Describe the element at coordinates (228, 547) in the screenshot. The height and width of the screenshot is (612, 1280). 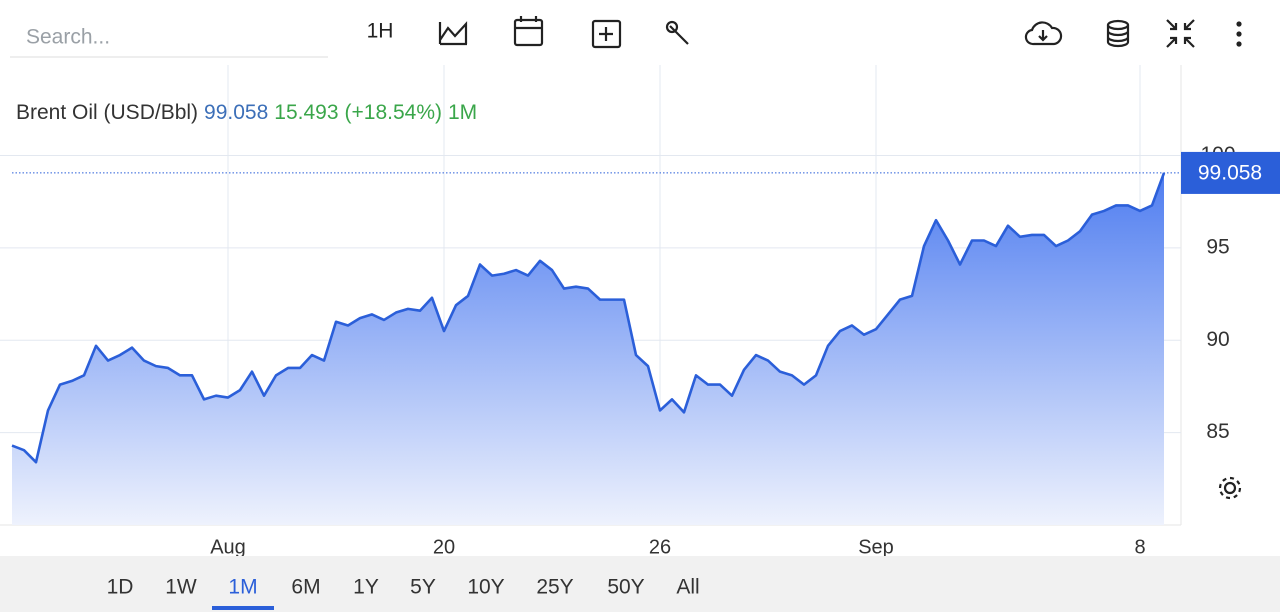
I see `x-tick-label: Aug` at that location.